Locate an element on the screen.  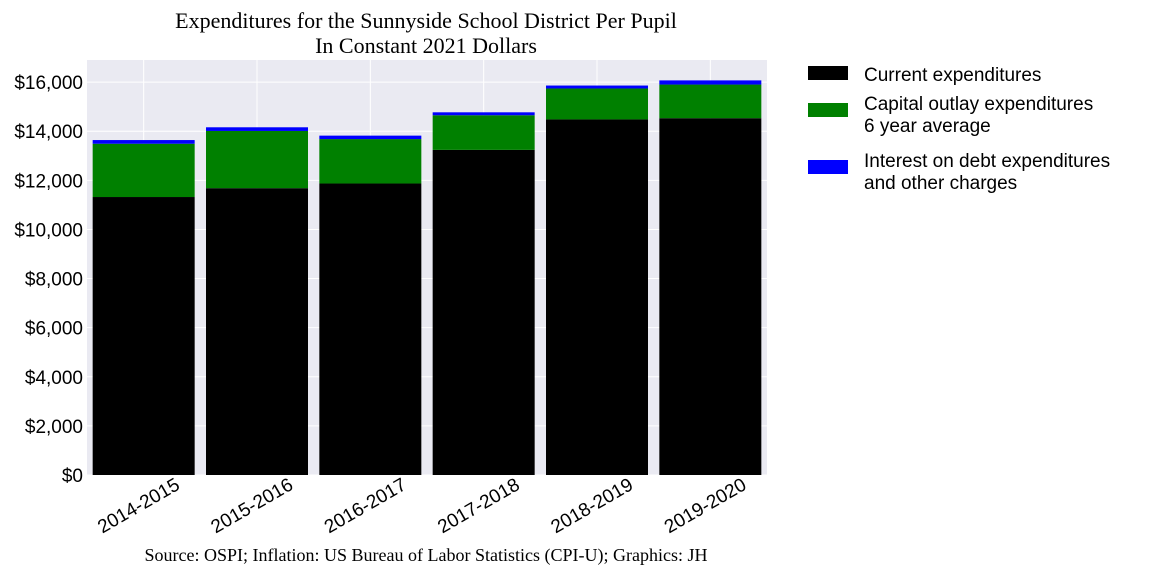
x-tick-label: 2014-2015 is located at coordinates (138, 506).